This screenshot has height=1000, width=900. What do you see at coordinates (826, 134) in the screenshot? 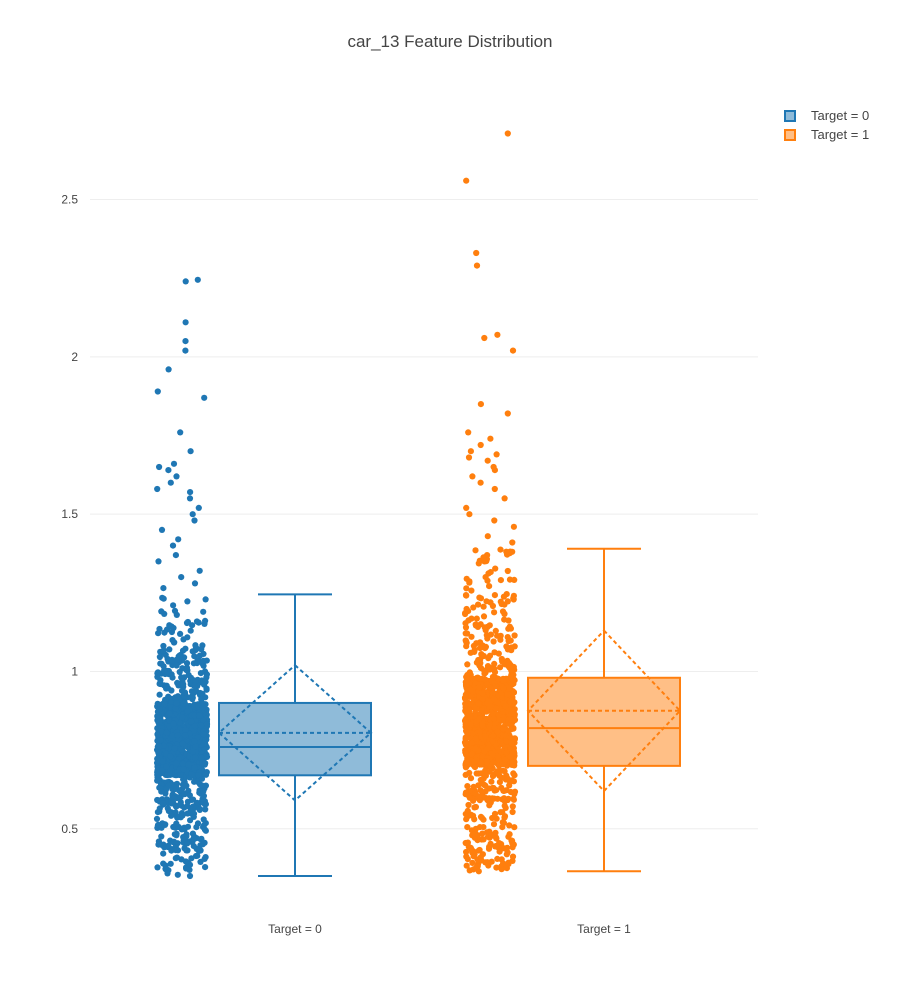
I see `legend-item-target-1: Target = 1` at bounding box center [826, 134].